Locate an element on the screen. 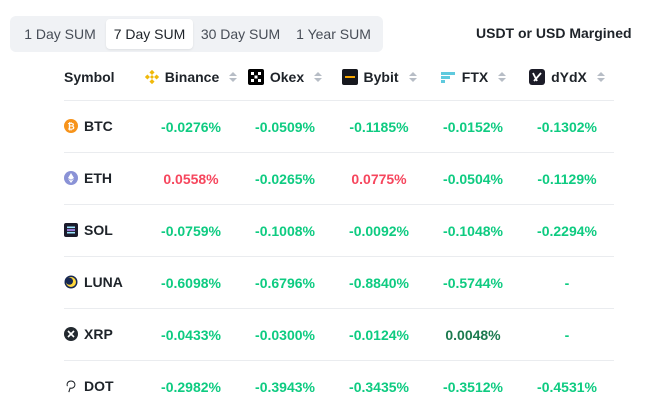 The height and width of the screenshot is (412, 659). rate-cell: -0.6796% is located at coordinates (285, 283).